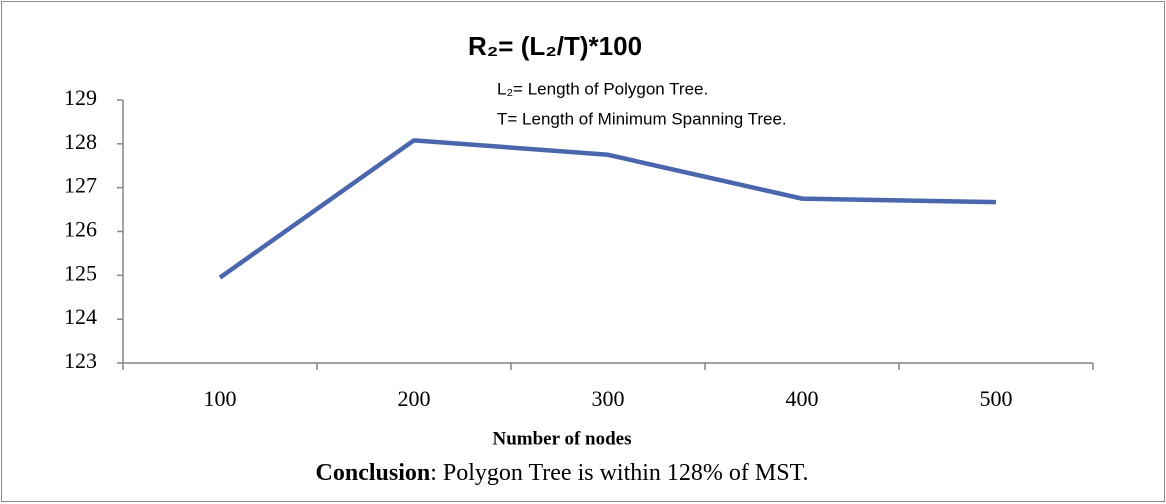 The width and height of the screenshot is (1166, 504). I want to click on y-tick-label: 126, so click(80, 229).